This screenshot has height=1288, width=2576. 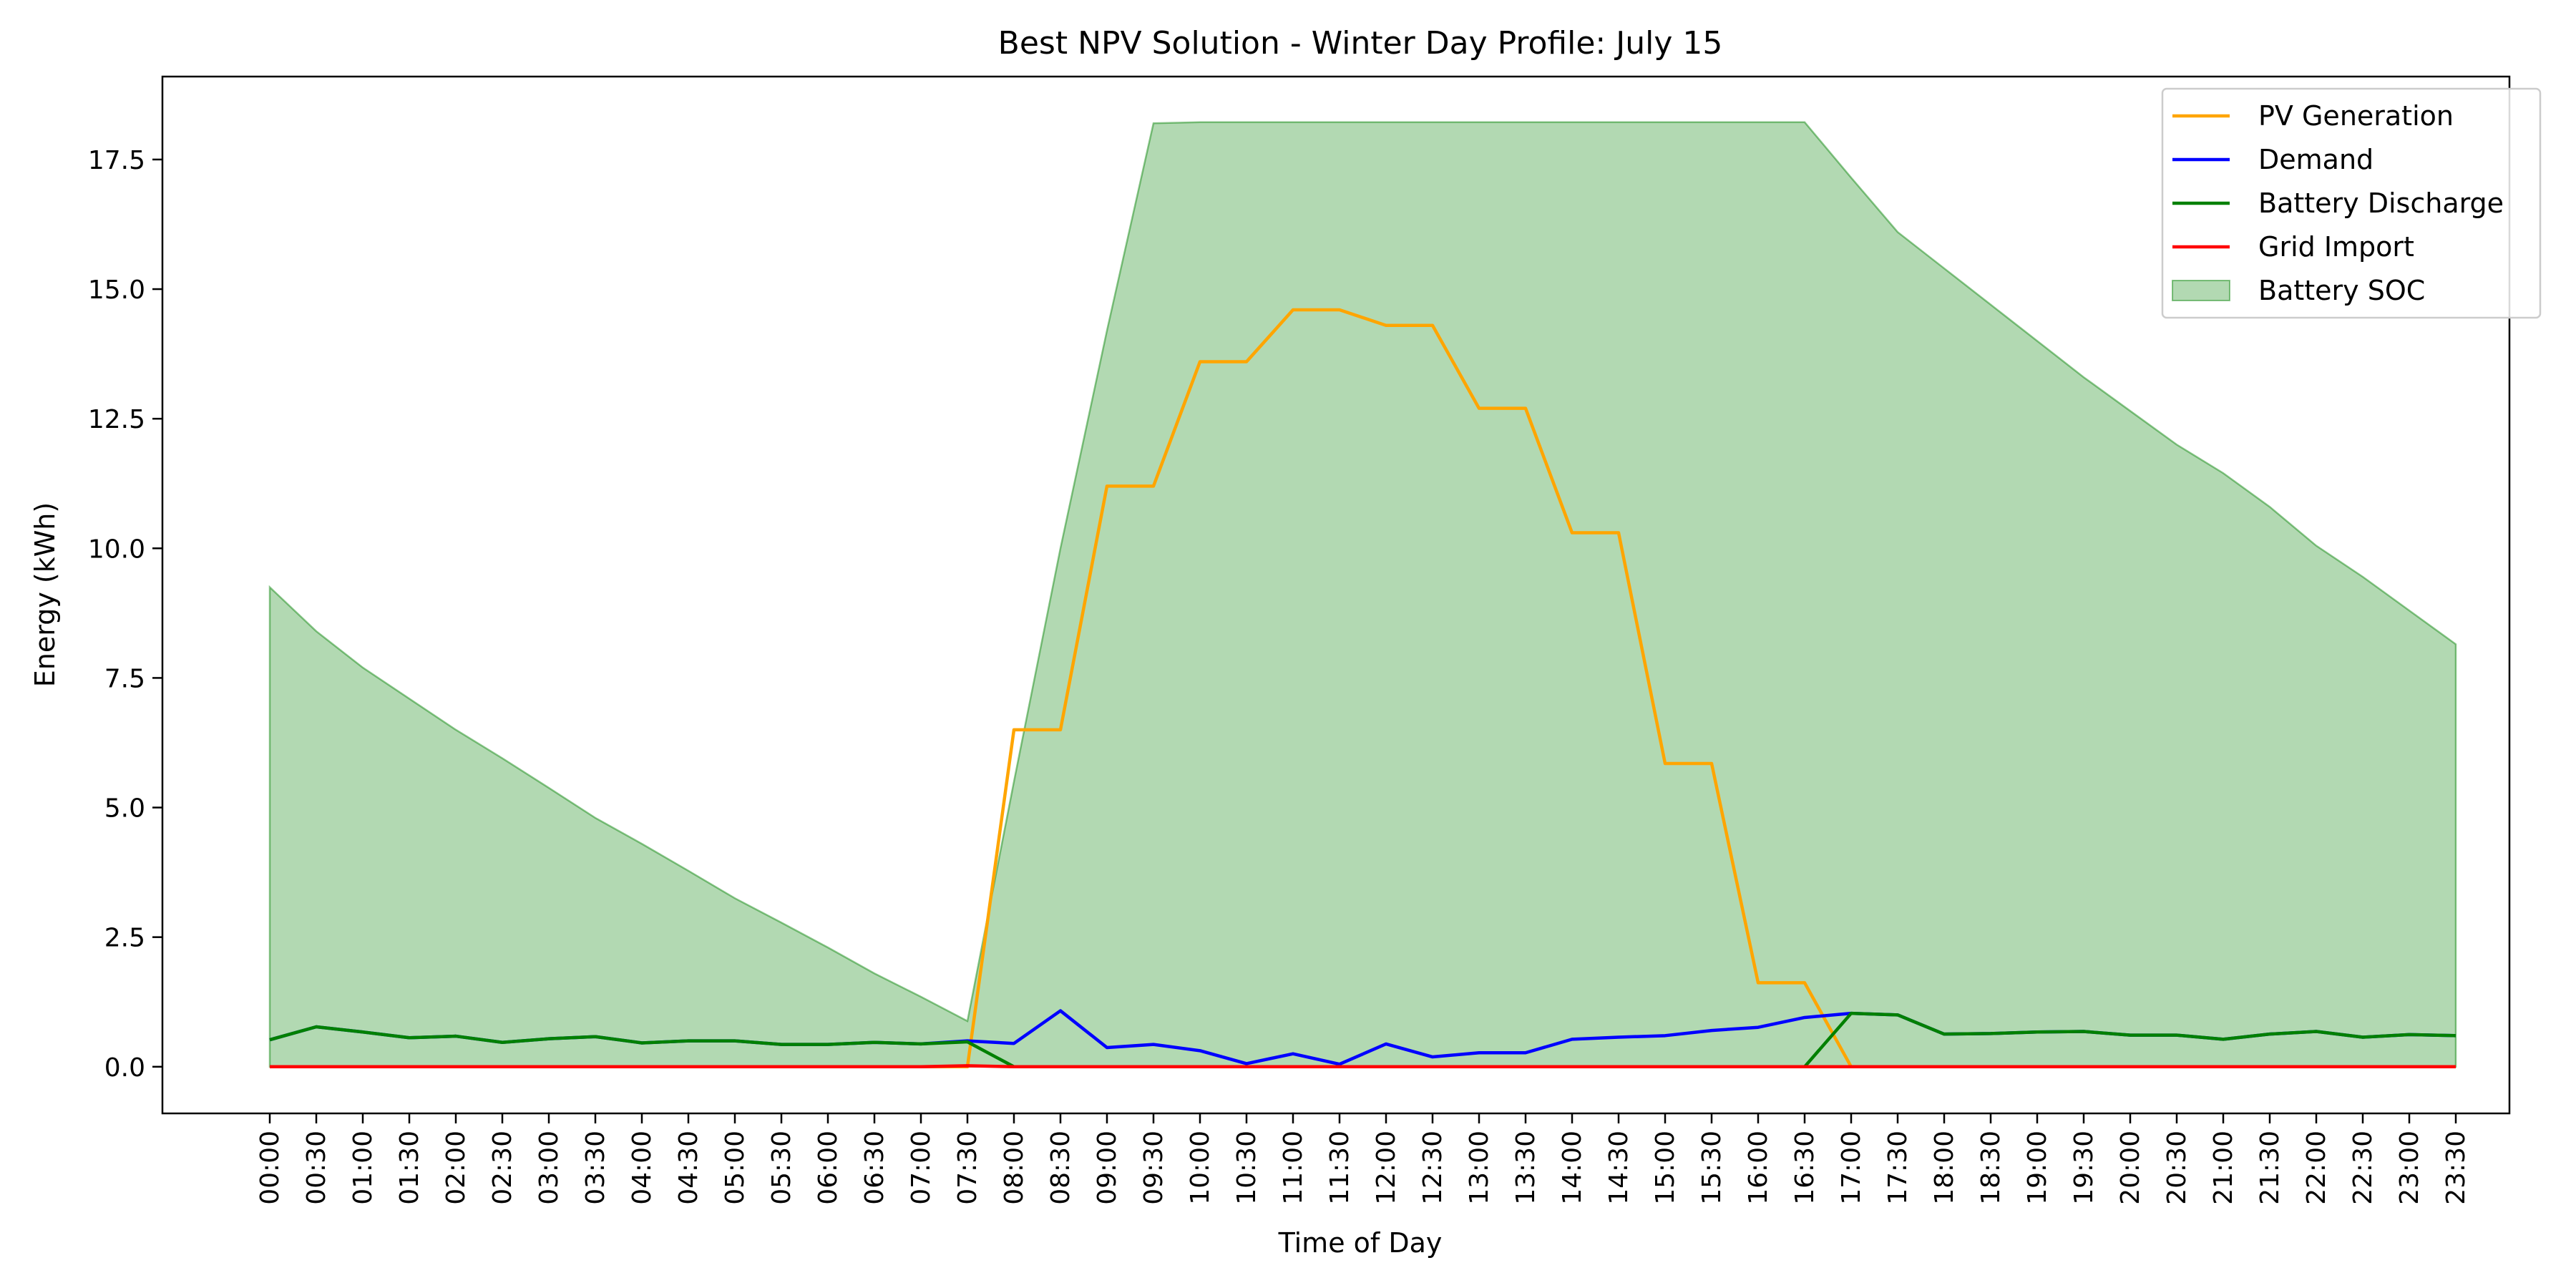 I want to click on x-tick-label: 00:30, so click(x=316, y=1168).